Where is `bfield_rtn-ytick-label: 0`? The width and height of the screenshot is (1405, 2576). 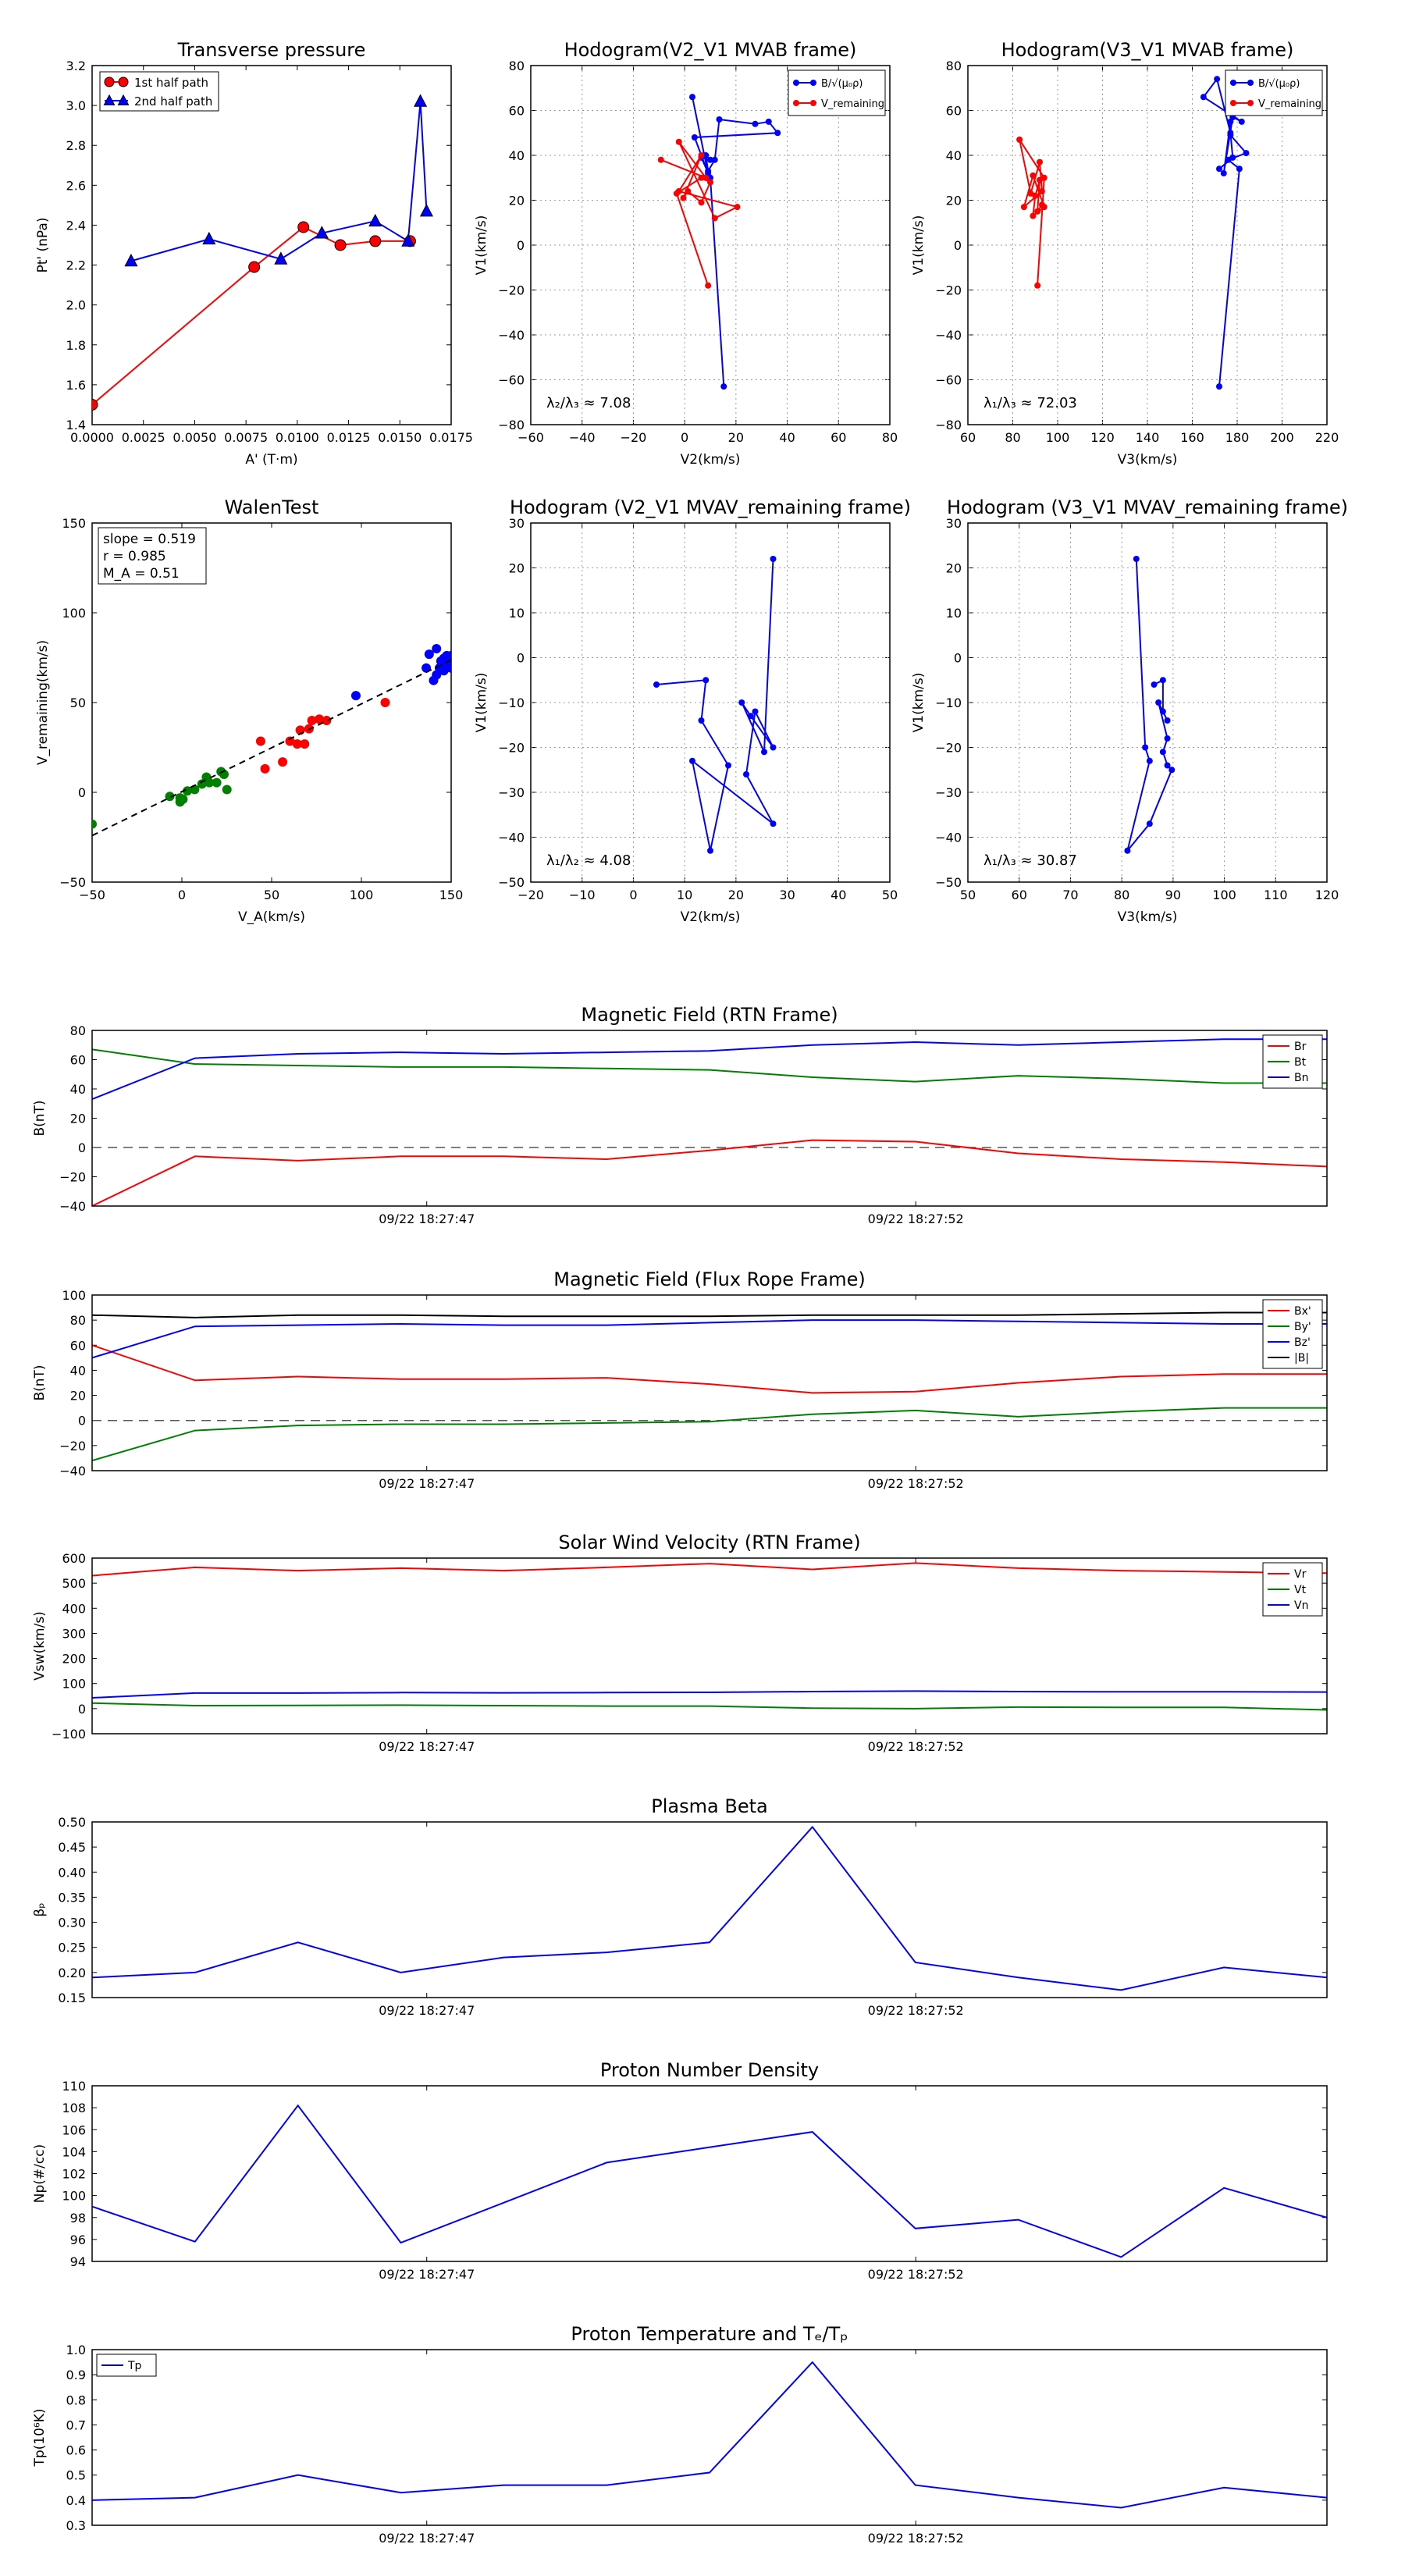 bfield_rtn-ytick-label: 0 is located at coordinates (82, 1147).